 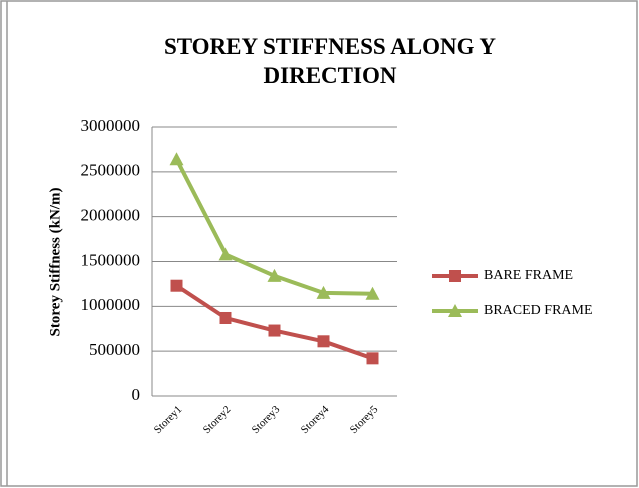 What do you see at coordinates (266, 419) in the screenshot?
I see `x-tick-label: Storey3` at bounding box center [266, 419].